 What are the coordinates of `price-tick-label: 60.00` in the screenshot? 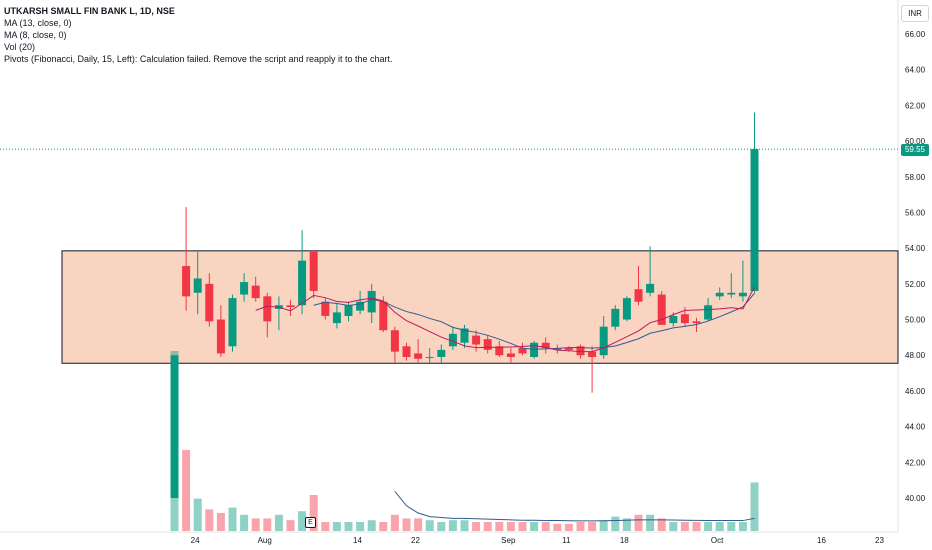 It's located at (915, 141).